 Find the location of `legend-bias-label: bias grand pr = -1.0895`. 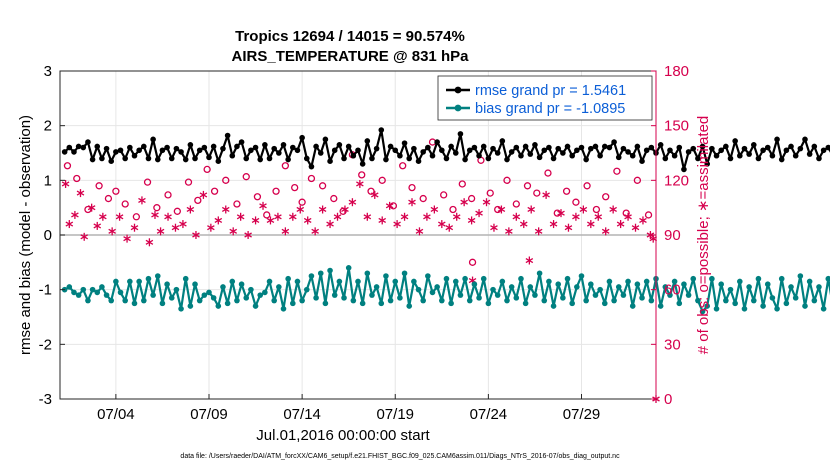

legend-bias-label: bias grand pr = -1.0895 is located at coordinates (550, 109).